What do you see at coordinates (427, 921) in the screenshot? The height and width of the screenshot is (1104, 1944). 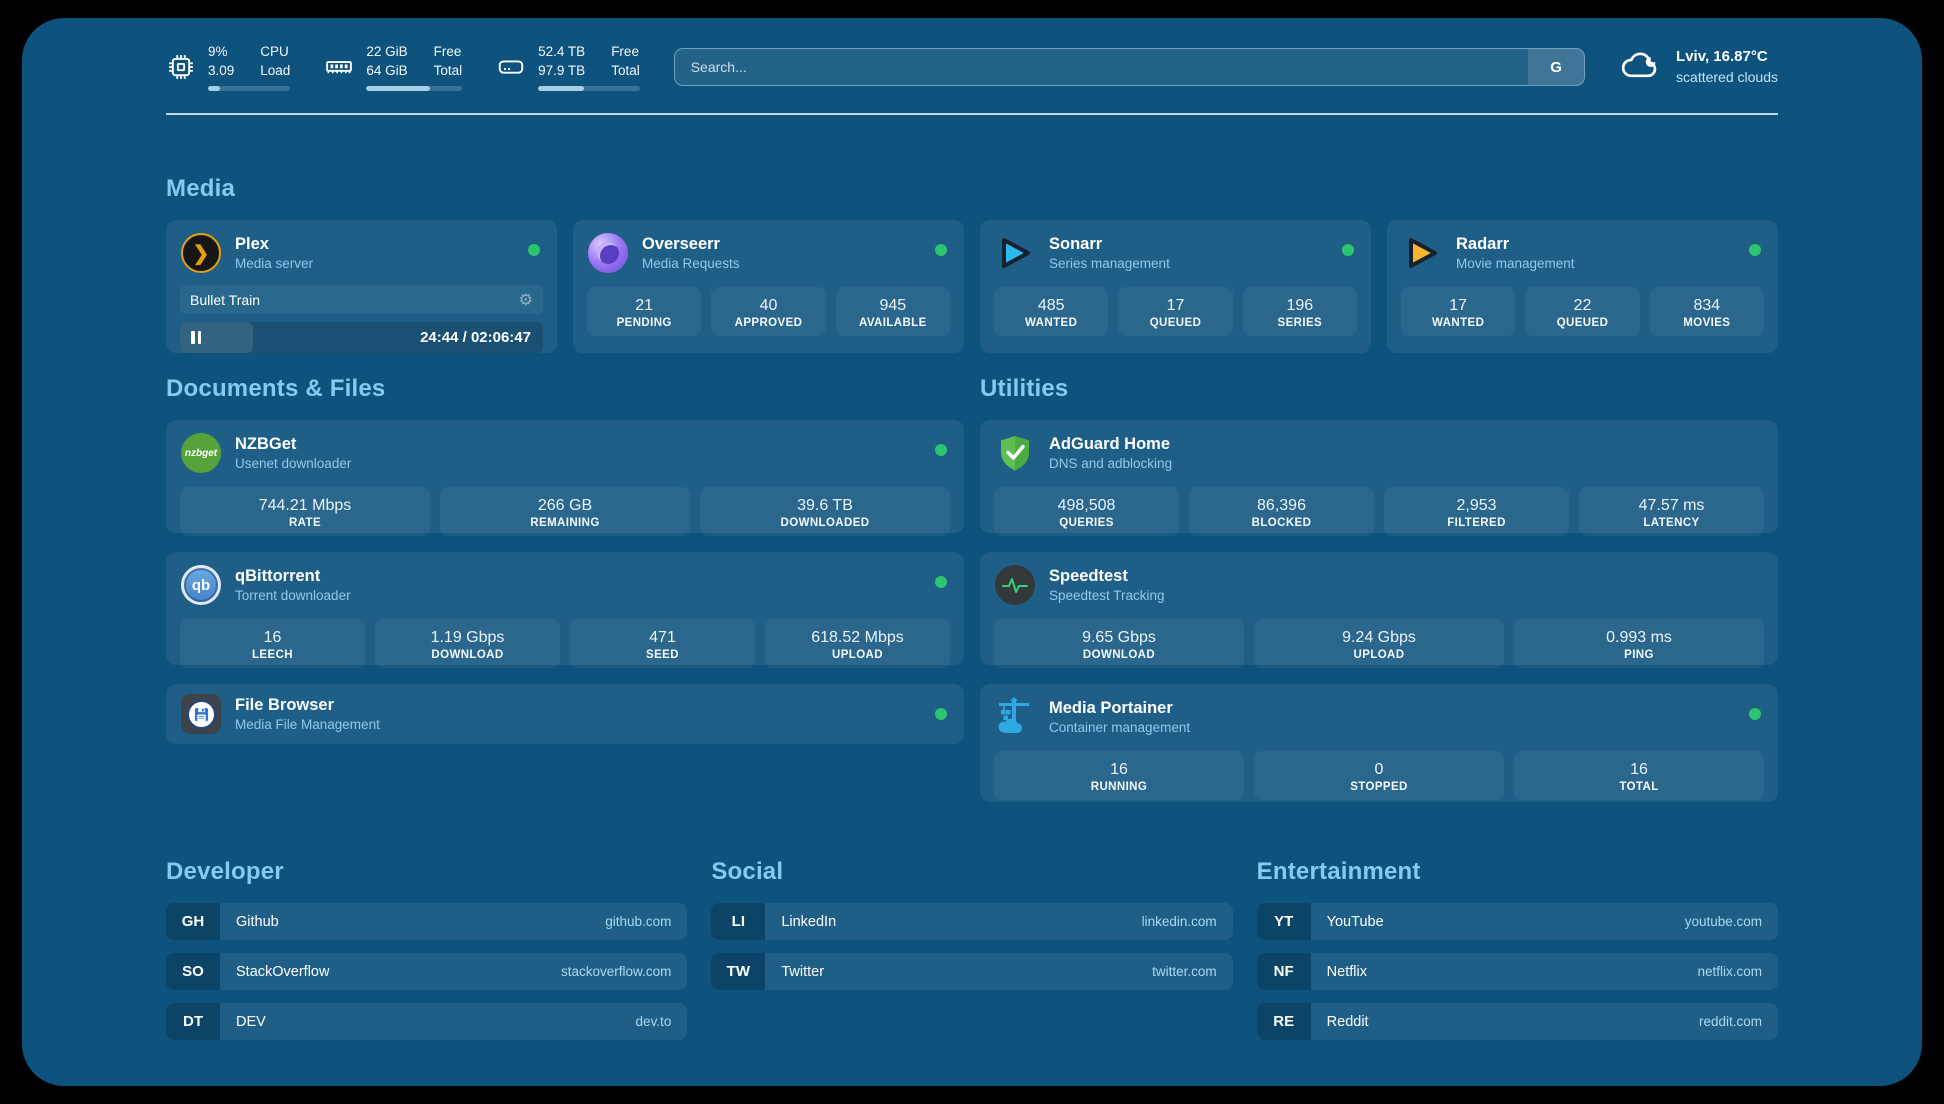 I see `bookmark-github: GH Github github.com` at bounding box center [427, 921].